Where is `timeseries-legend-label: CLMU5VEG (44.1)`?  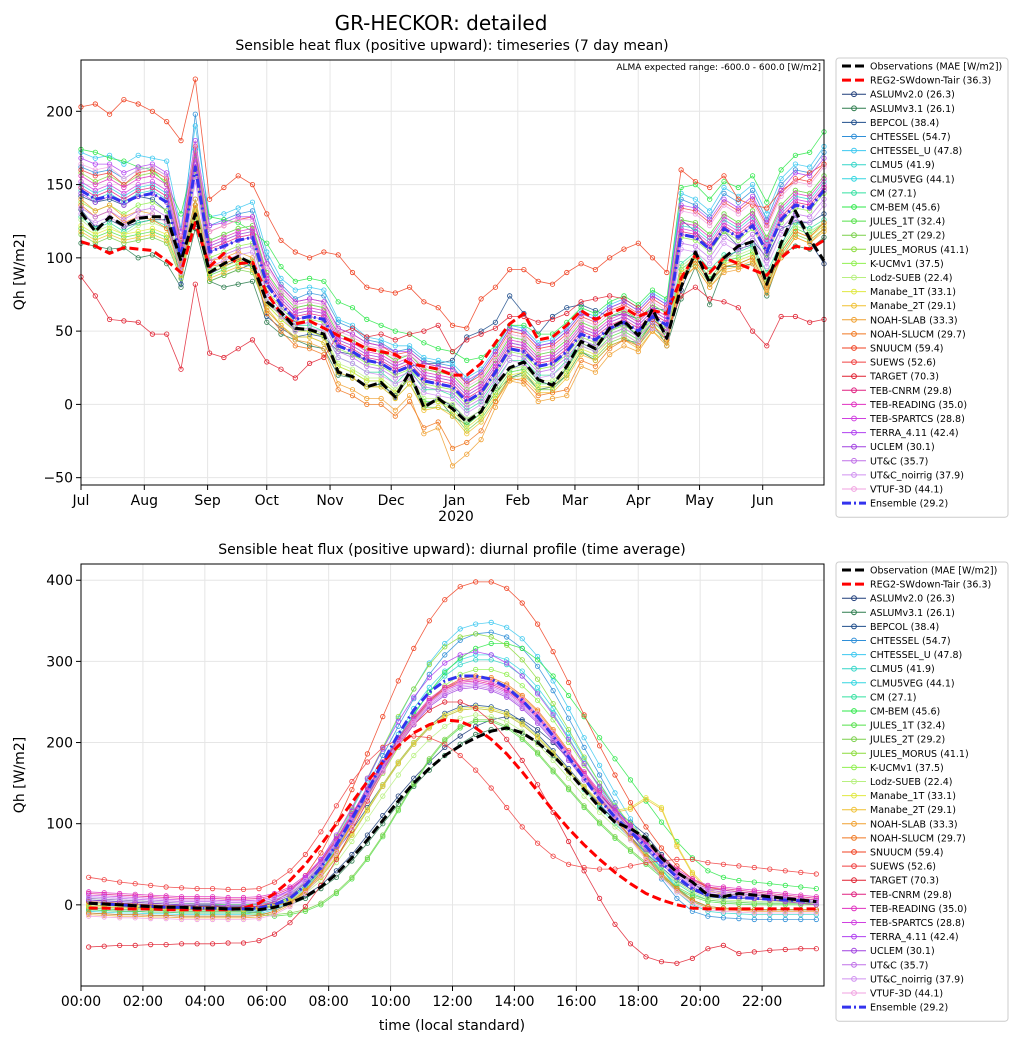
timeseries-legend-label: CLMU5VEG (44.1) is located at coordinates (912, 179).